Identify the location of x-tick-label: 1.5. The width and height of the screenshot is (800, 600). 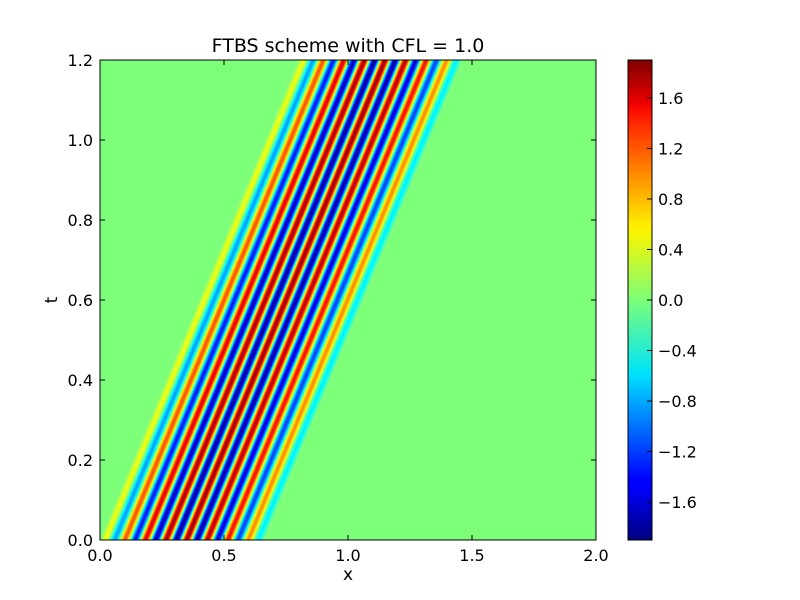
(471, 555).